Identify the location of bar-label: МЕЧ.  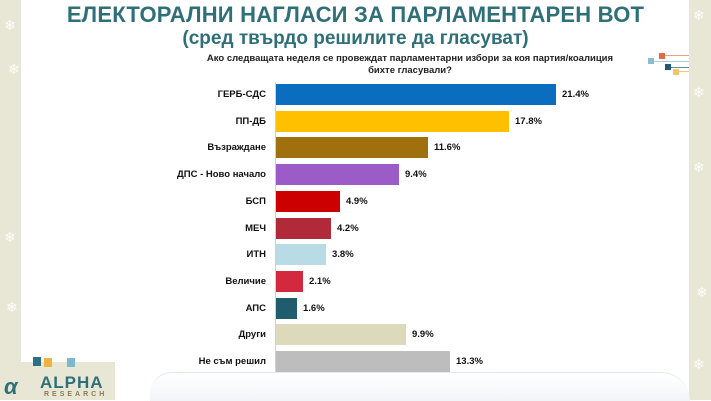
(255, 228).